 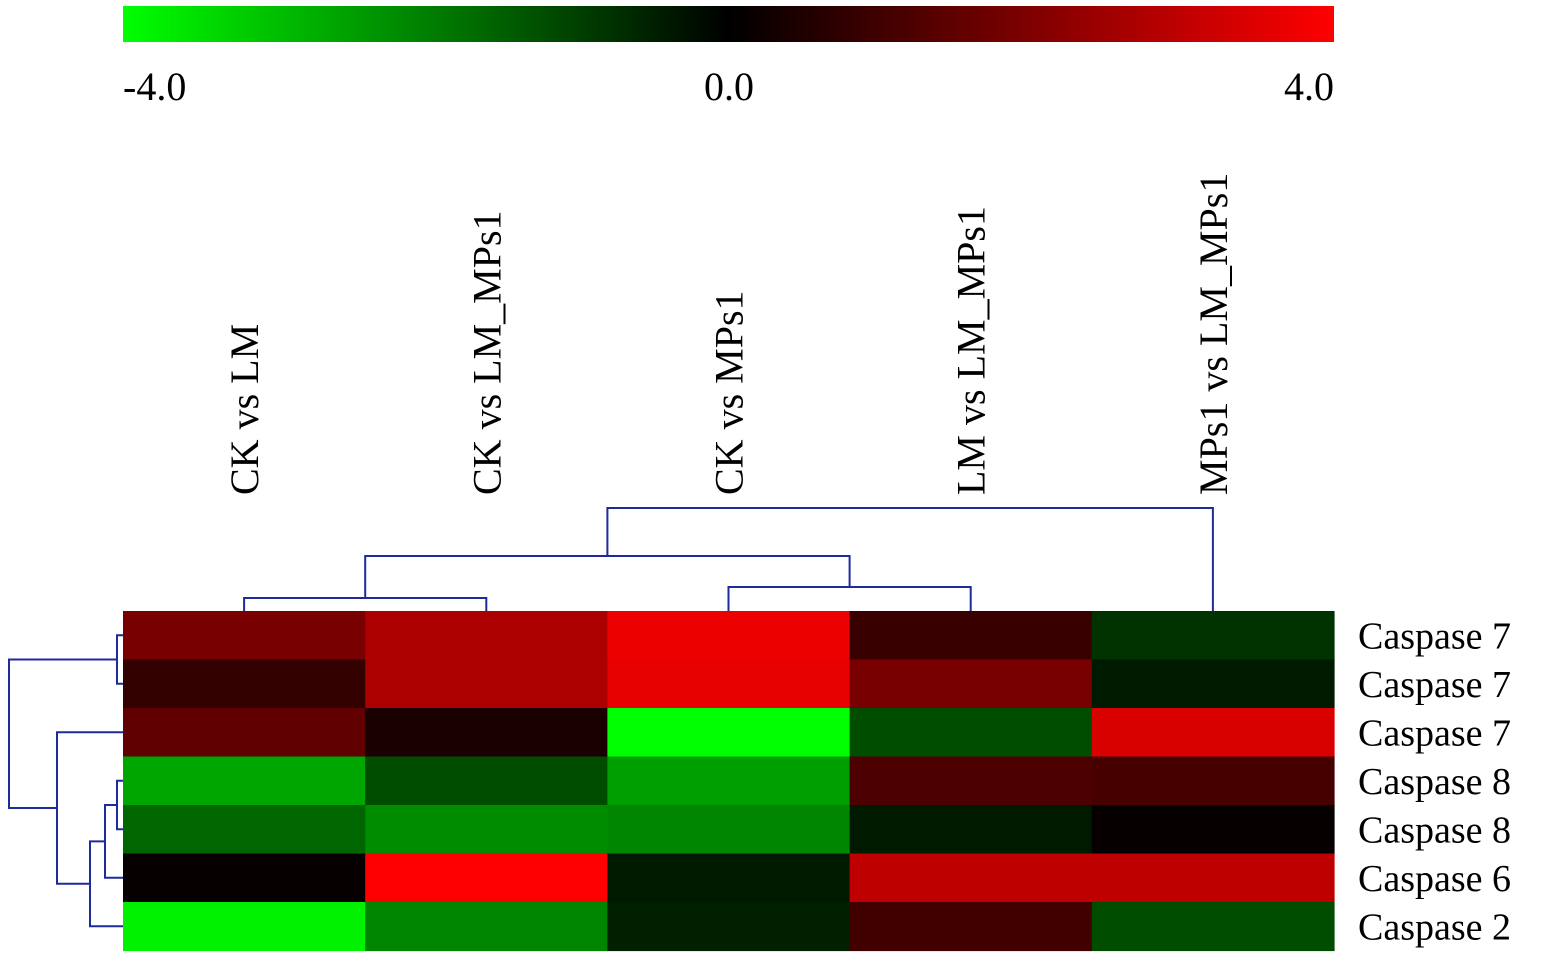 What do you see at coordinates (728, 57) in the screenshot?
I see `color-scale: -4.0 0.0 4.0` at bounding box center [728, 57].